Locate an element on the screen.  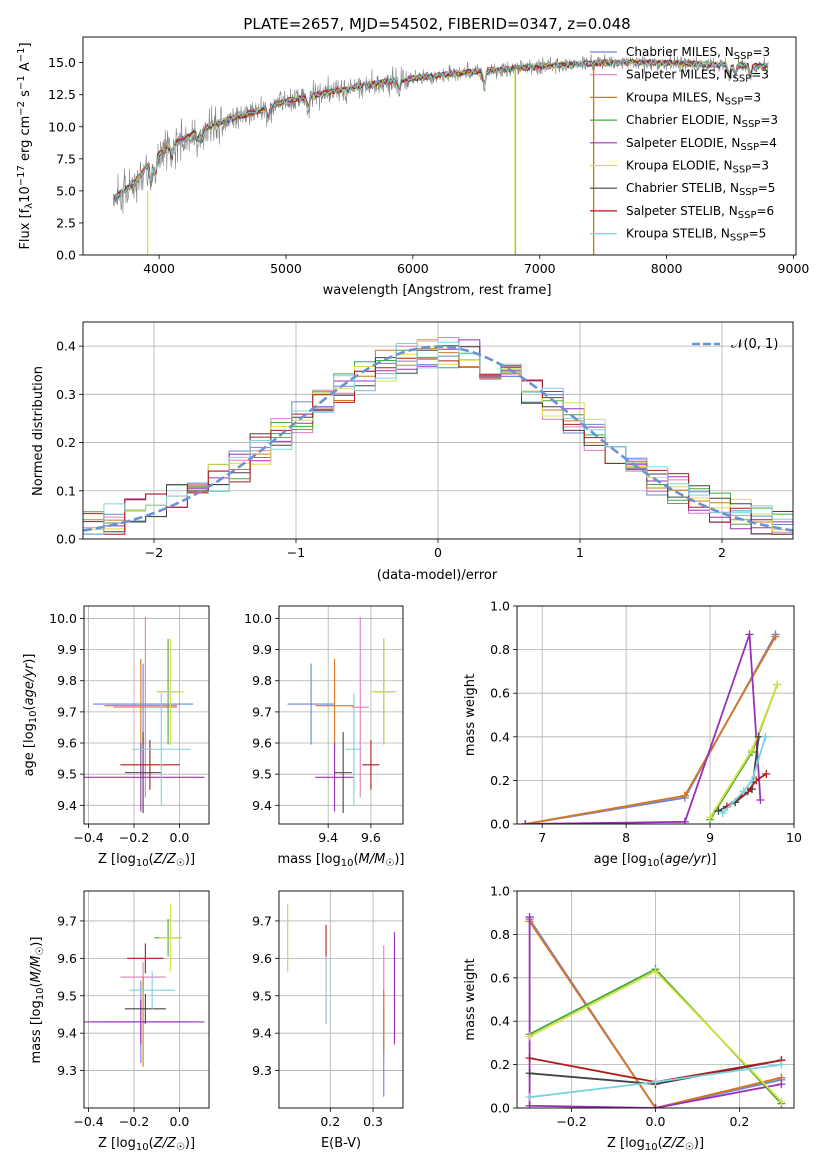
label-part: mass [log is located at coordinates (309, 859).